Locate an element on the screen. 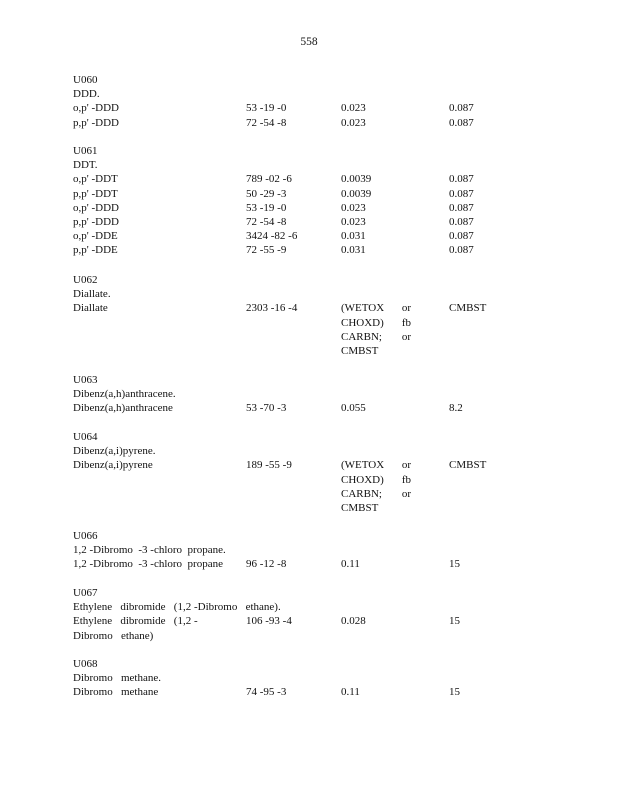 The height and width of the screenshot is (800, 618). constituent-name: p,p' -DDE is located at coordinates (95, 250).